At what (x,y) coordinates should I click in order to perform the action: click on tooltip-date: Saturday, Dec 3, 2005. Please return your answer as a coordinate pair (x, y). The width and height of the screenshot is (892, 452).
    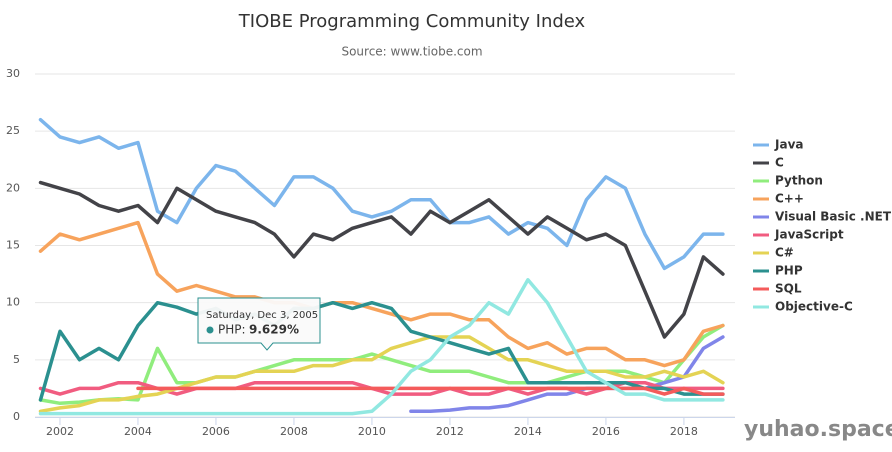
    Looking at the image, I should click on (262, 315).